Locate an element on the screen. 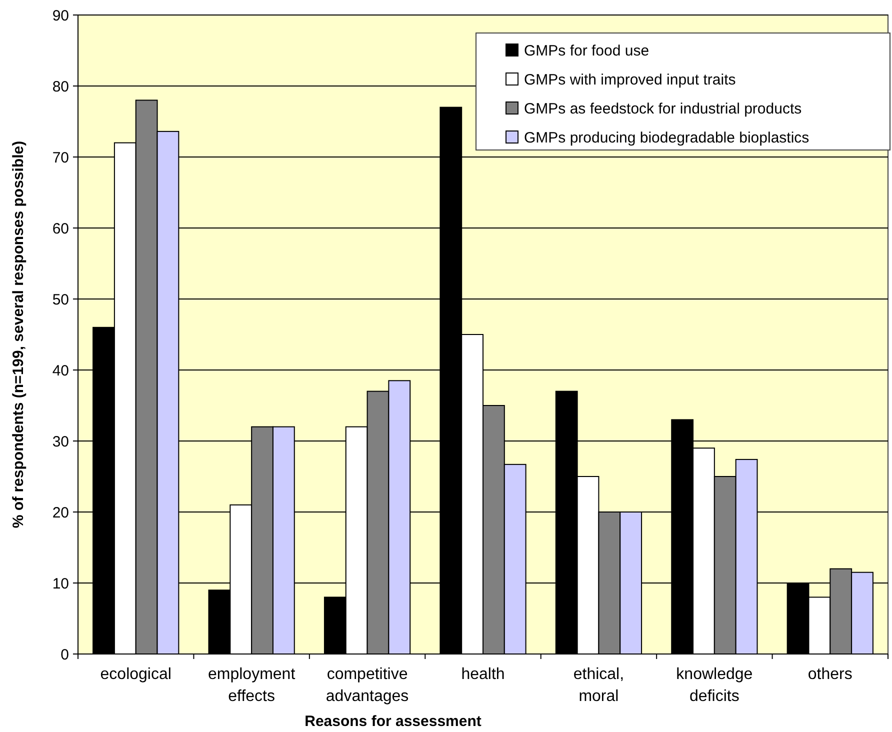 The height and width of the screenshot is (732, 892). x-tick-label: competitive advantages is located at coordinates (367, 685).